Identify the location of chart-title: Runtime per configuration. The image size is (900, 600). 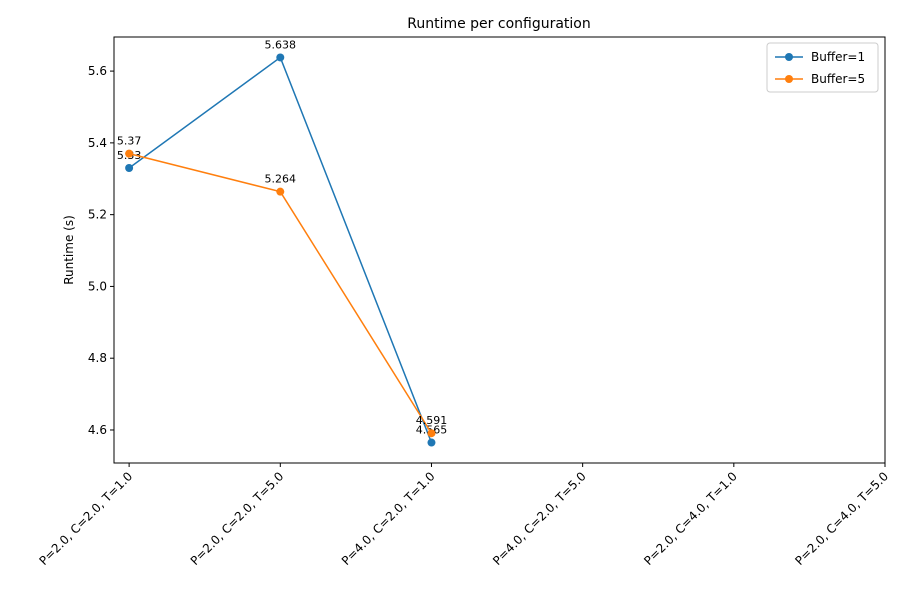
(499, 24).